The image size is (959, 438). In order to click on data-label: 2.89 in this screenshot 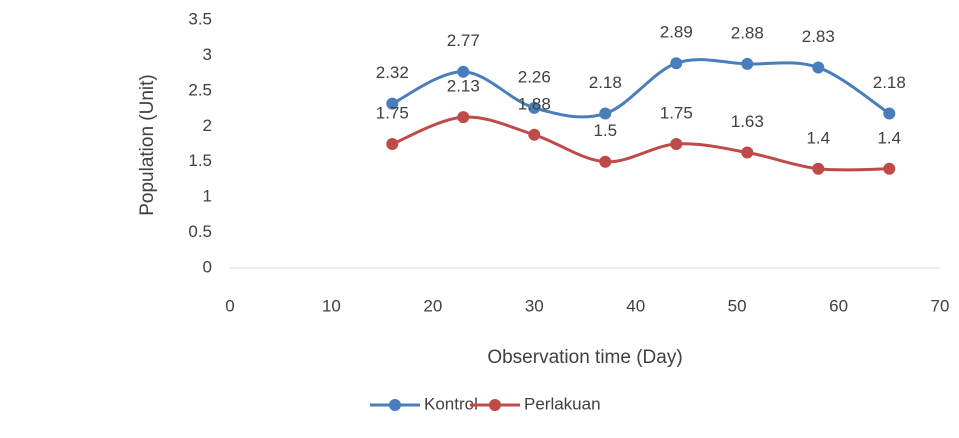, I will do `click(676, 32)`.